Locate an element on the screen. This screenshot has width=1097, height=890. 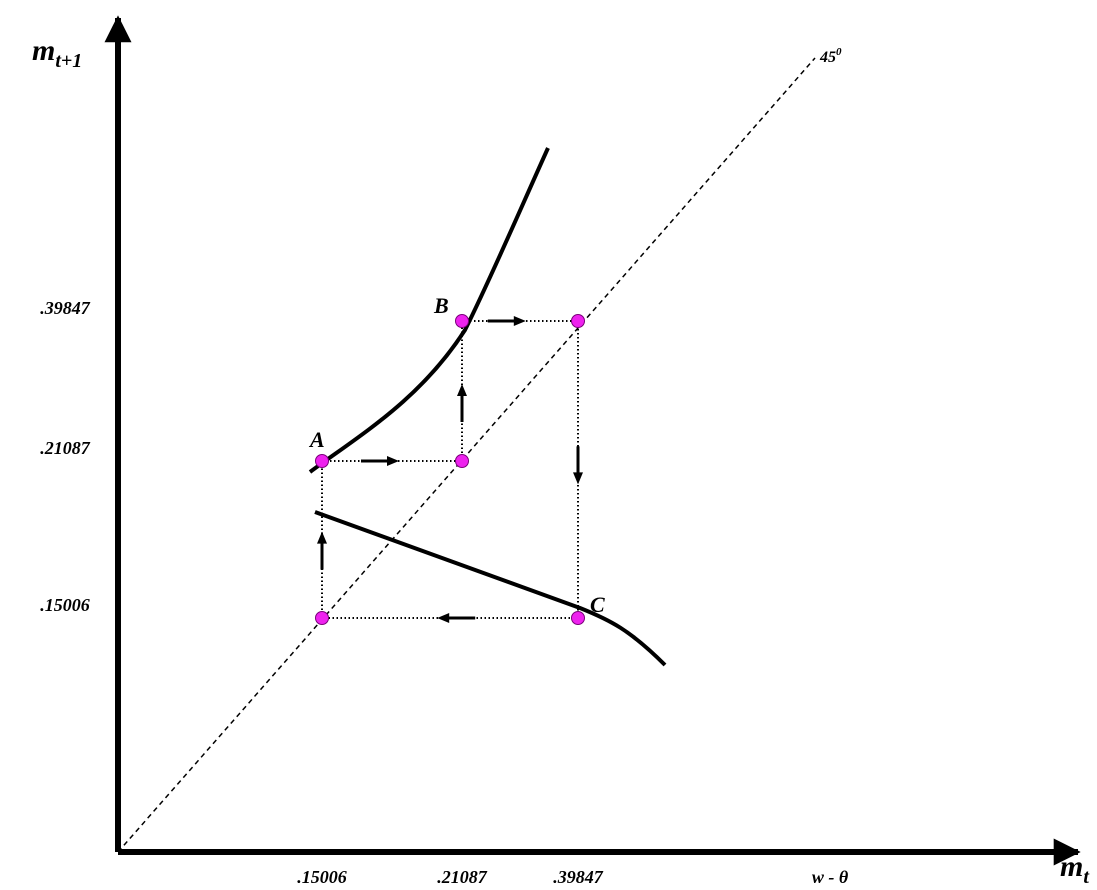
y-tick-label: .39847 is located at coordinates (65, 308).